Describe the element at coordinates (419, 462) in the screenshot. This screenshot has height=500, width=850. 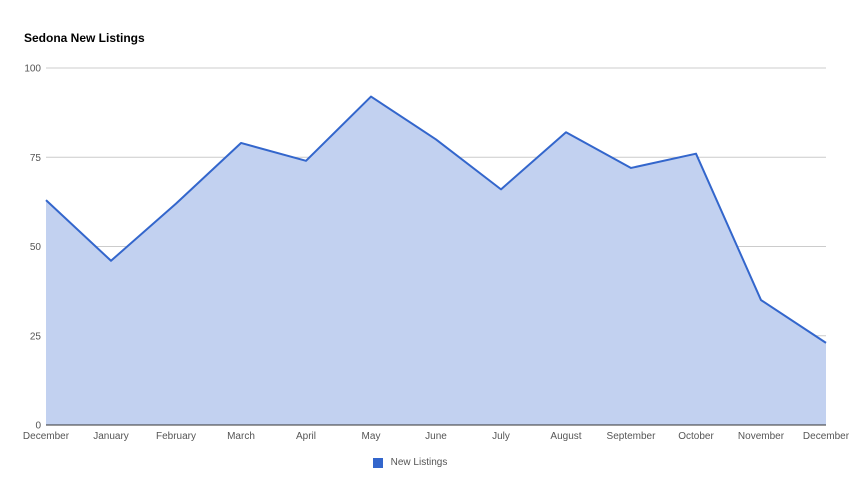
I see `legend-label: New Listings` at that location.